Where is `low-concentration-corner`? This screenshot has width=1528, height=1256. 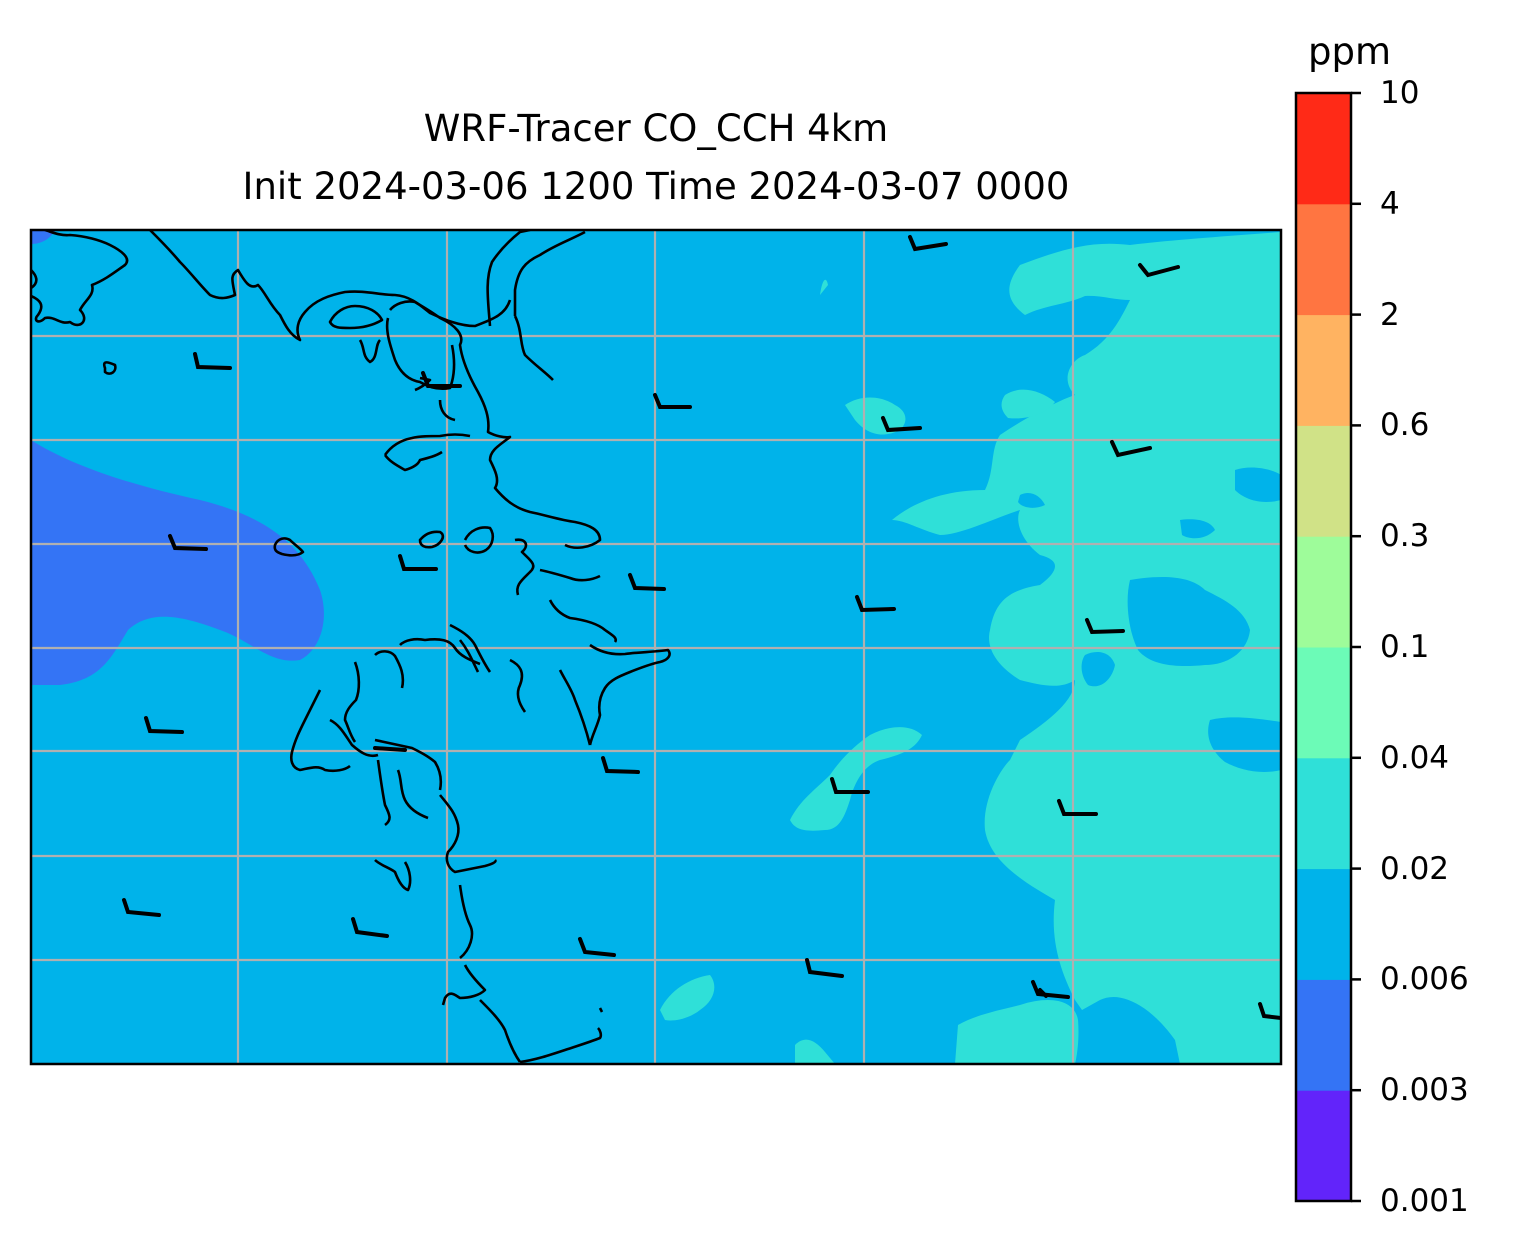 low-concentration-corner is located at coordinates (43, 237).